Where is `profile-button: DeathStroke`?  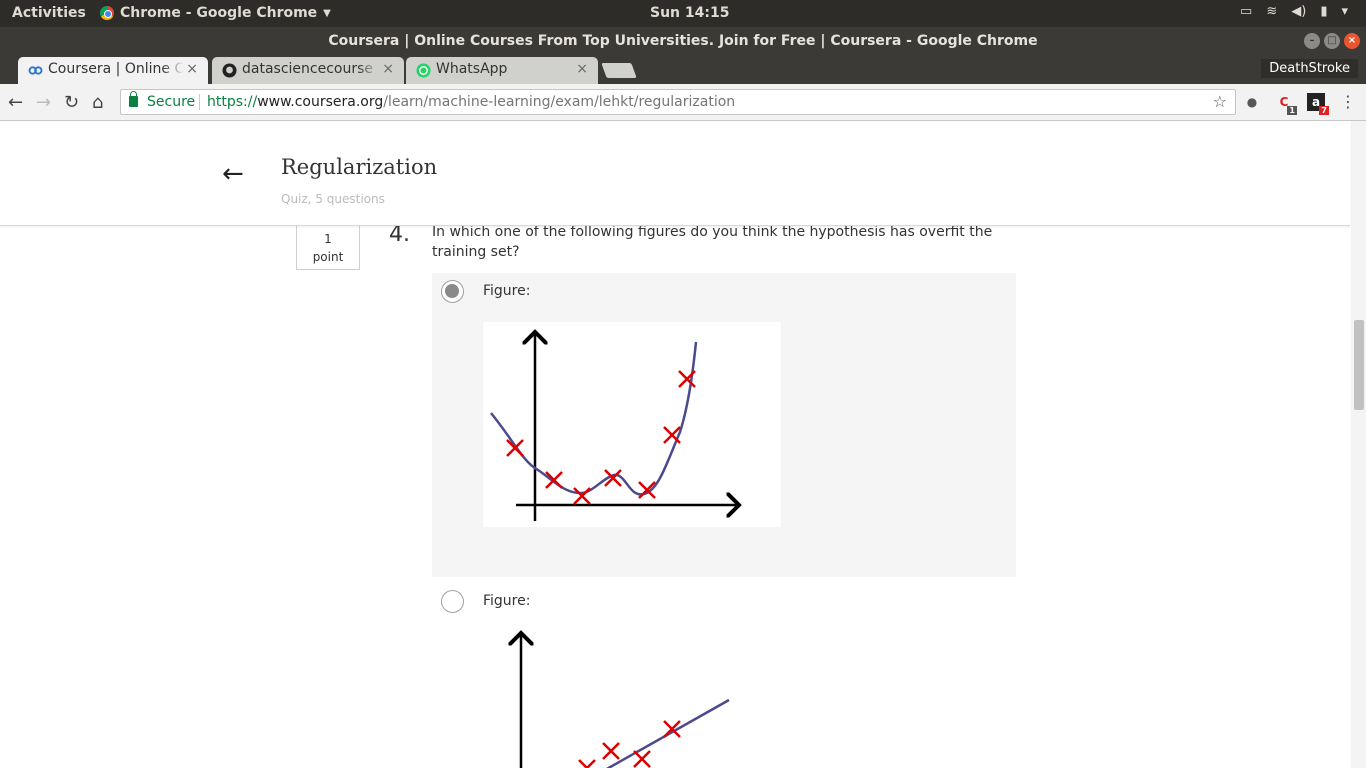 profile-button: DeathStroke is located at coordinates (1309, 68).